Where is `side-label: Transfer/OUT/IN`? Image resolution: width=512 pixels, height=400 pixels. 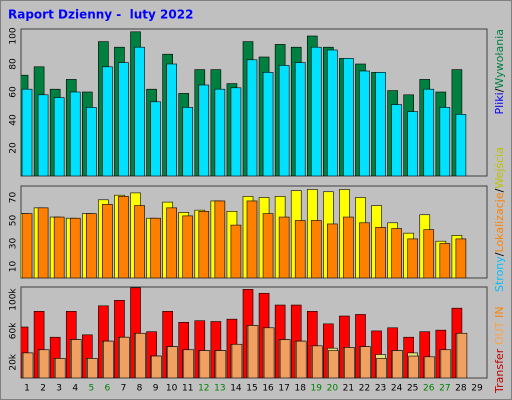
side-label: Transfer/OUT/IN is located at coordinates (499, 350).